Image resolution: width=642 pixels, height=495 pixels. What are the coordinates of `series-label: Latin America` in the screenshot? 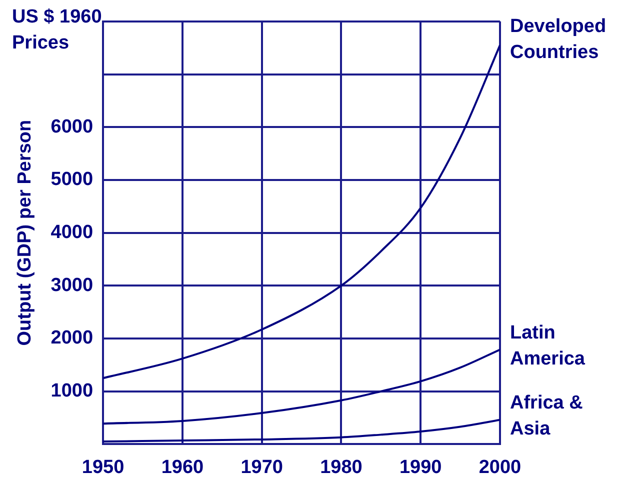 It's located at (548, 346).